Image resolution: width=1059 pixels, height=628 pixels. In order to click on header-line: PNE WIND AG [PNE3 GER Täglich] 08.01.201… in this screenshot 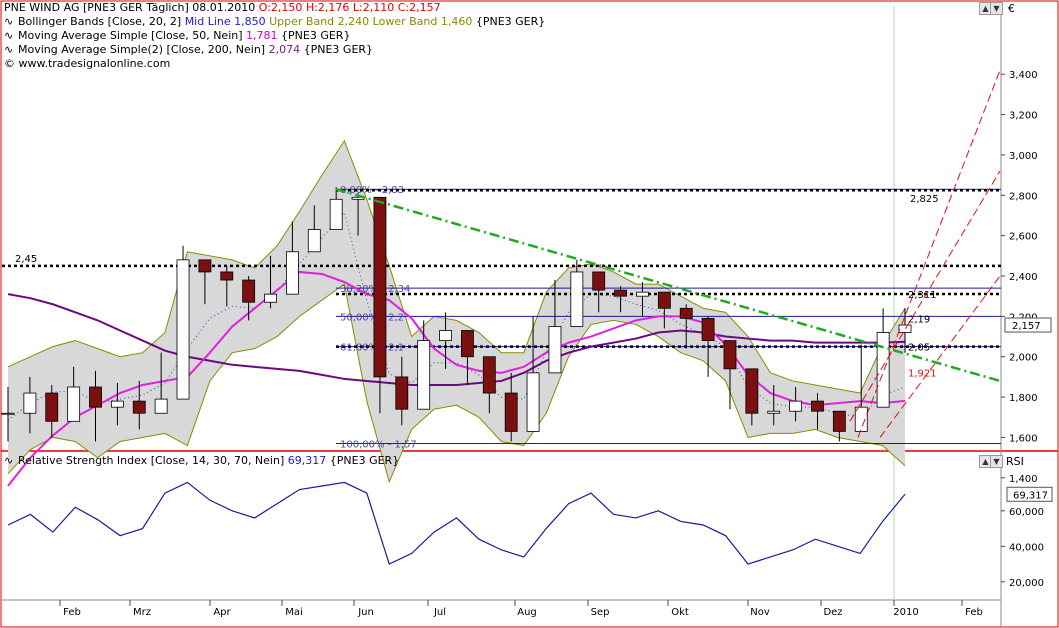, I will do `click(274, 8)`.